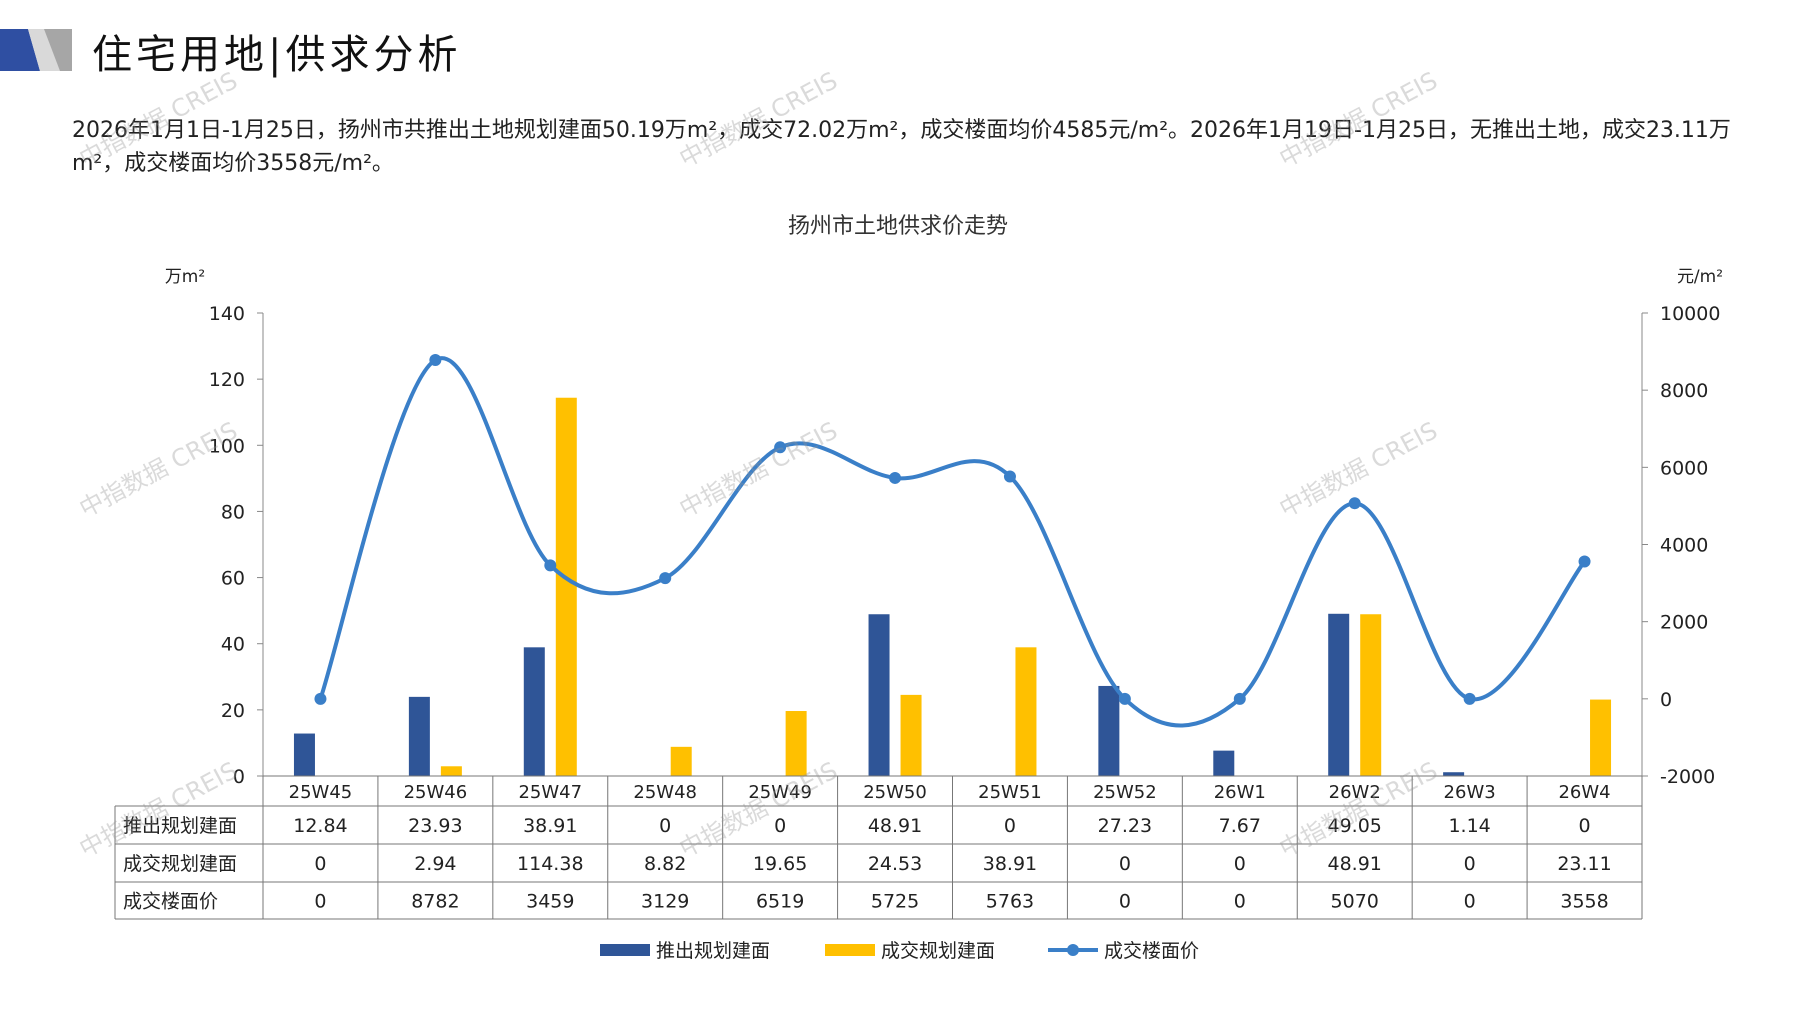 This screenshot has height=1010, width=1797. Describe the element at coordinates (1469, 826) in the screenshot. I see `table-cell: 1.14` at that location.